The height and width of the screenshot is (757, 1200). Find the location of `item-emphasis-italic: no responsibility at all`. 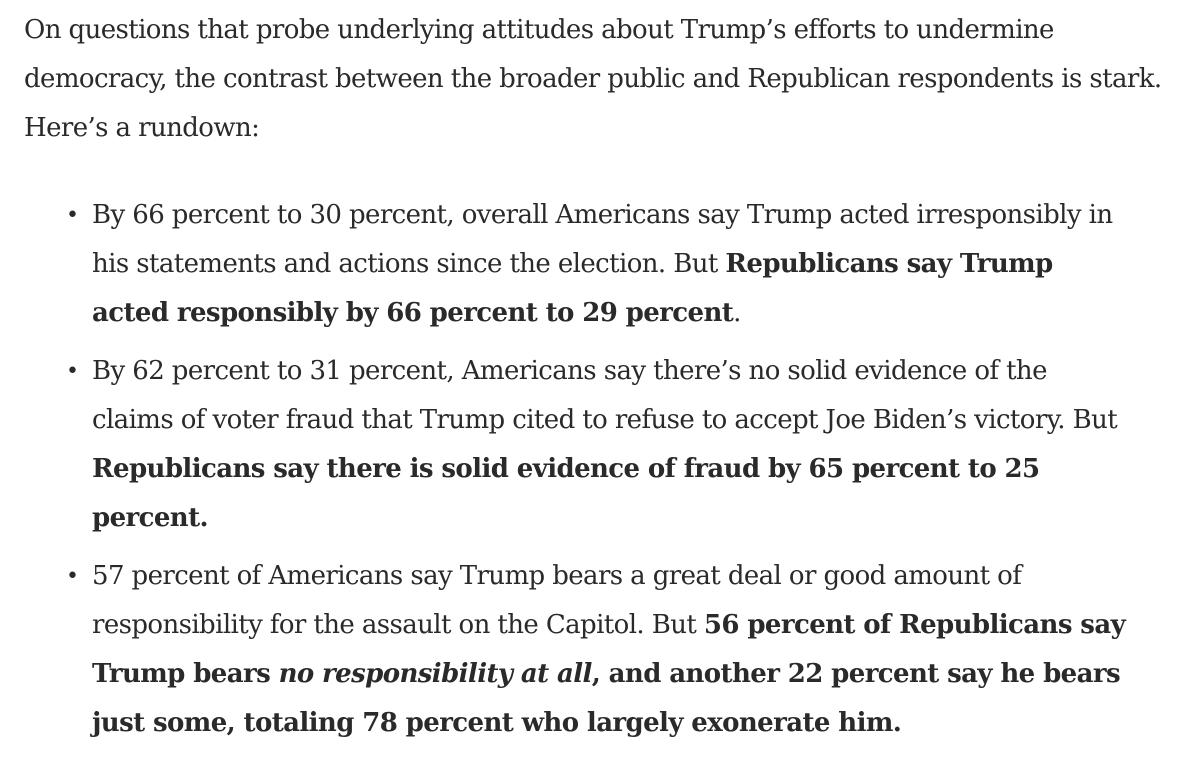

item-emphasis-italic: no responsibility at all is located at coordinates (435, 674).